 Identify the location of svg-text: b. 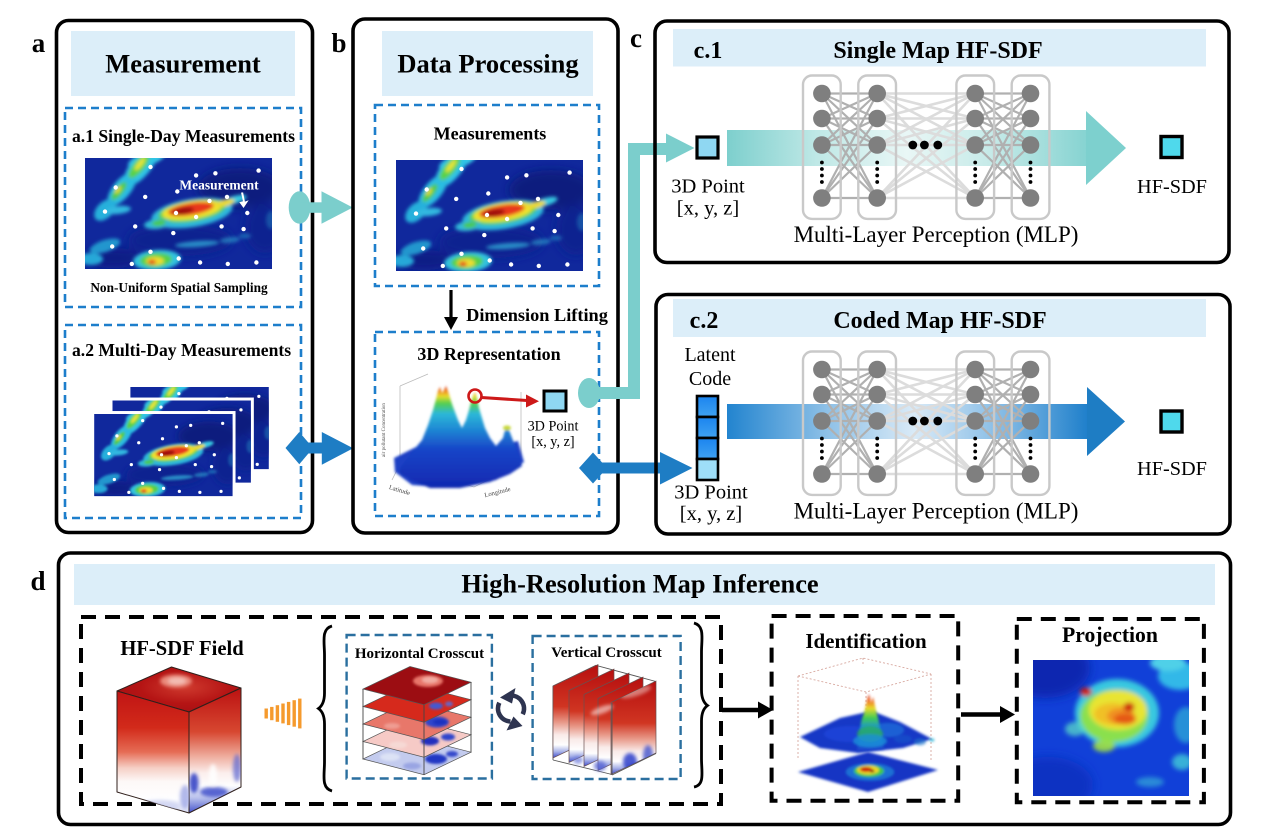
(338, 43).